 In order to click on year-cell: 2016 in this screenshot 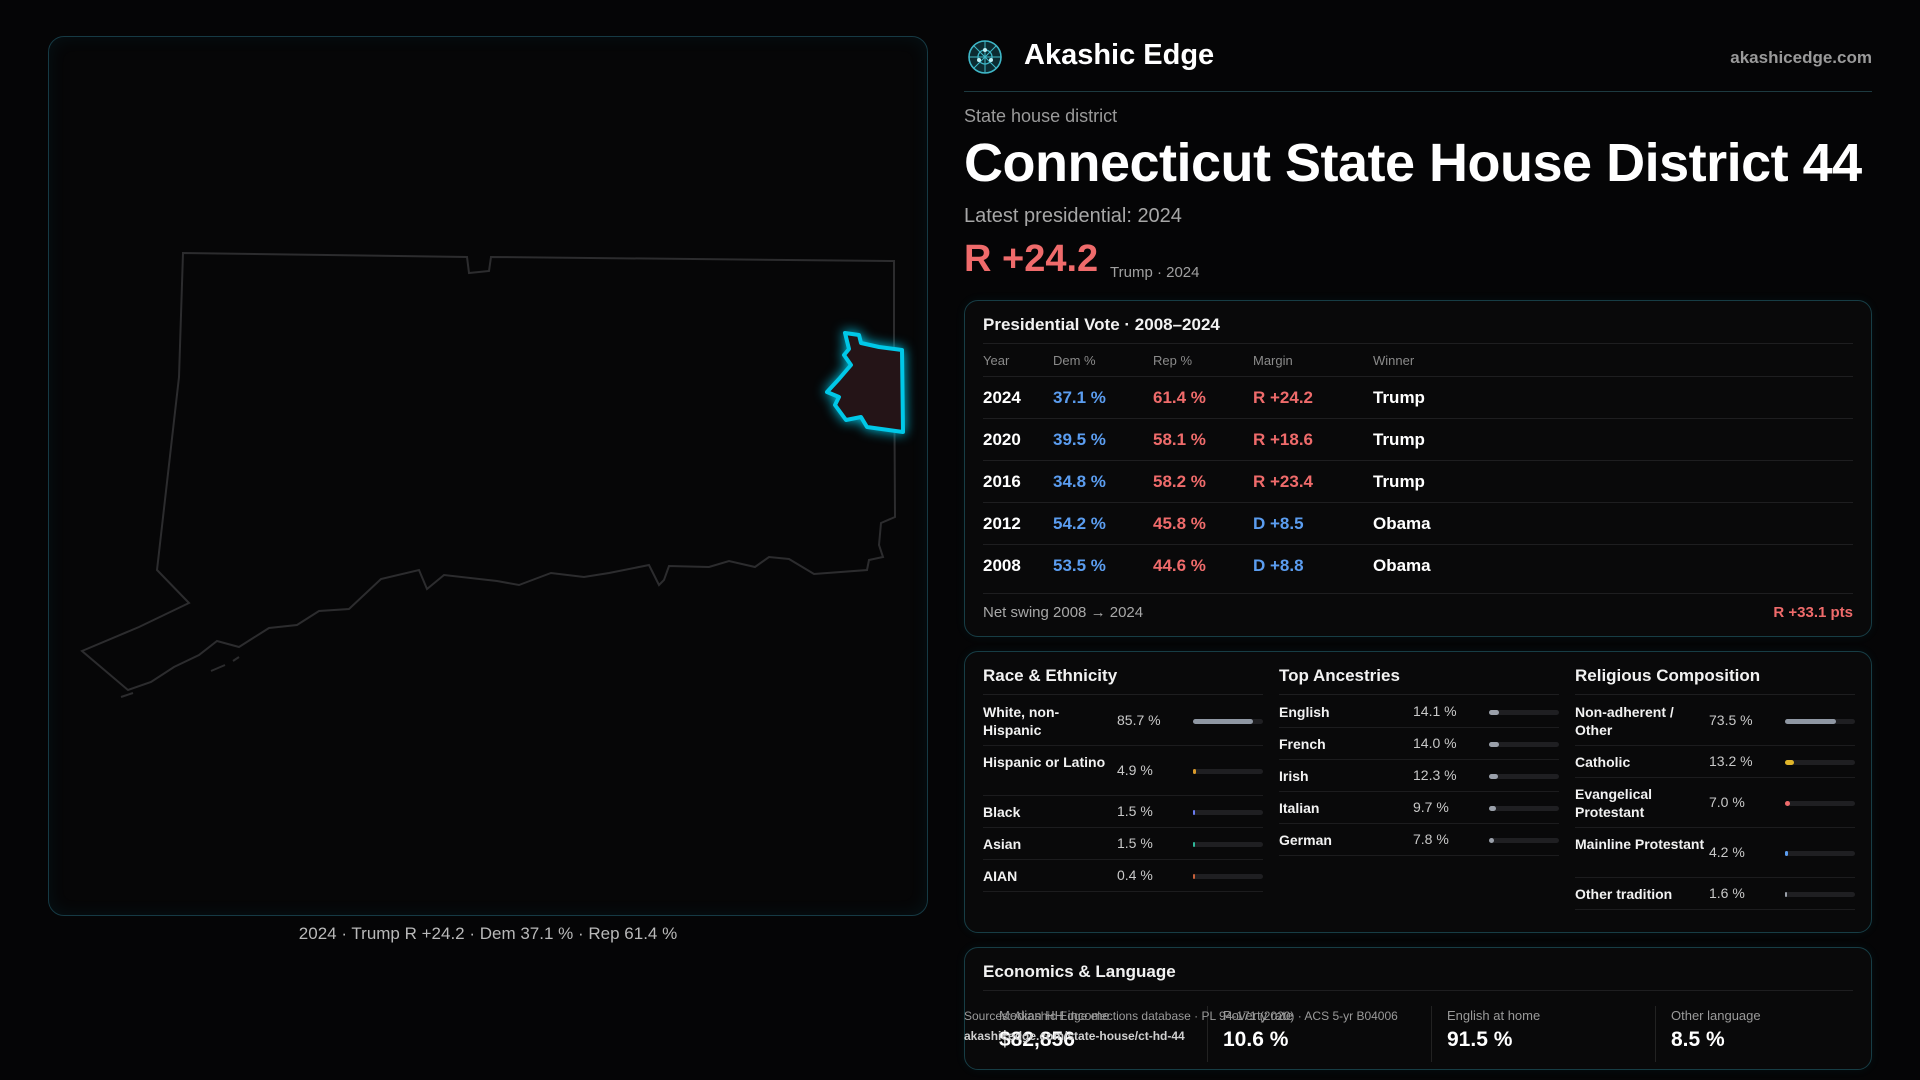, I will do `click(1002, 481)`.